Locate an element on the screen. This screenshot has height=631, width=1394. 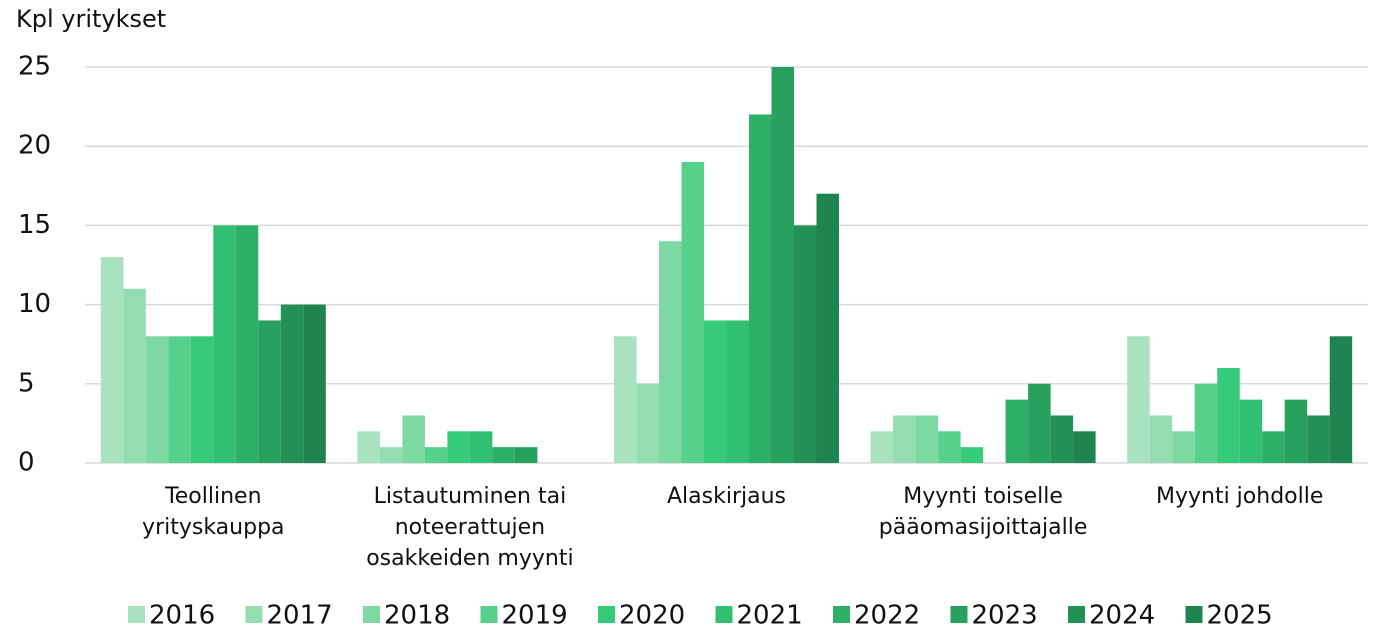
y-tick-label: 25 is located at coordinates (34, 67).